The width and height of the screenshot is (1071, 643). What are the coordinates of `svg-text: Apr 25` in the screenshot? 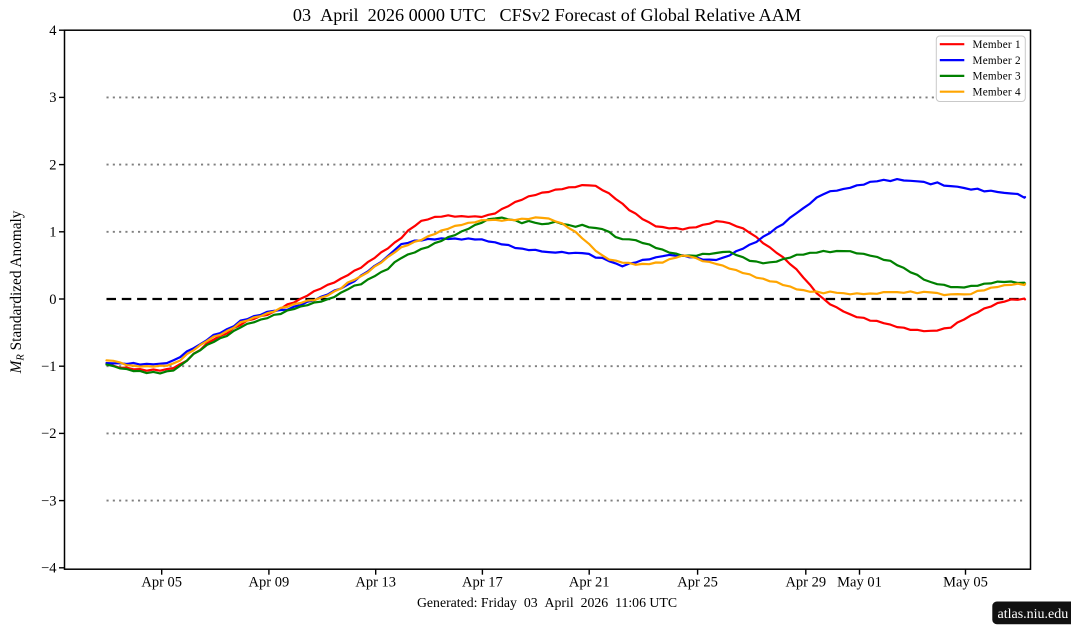 It's located at (697, 583).